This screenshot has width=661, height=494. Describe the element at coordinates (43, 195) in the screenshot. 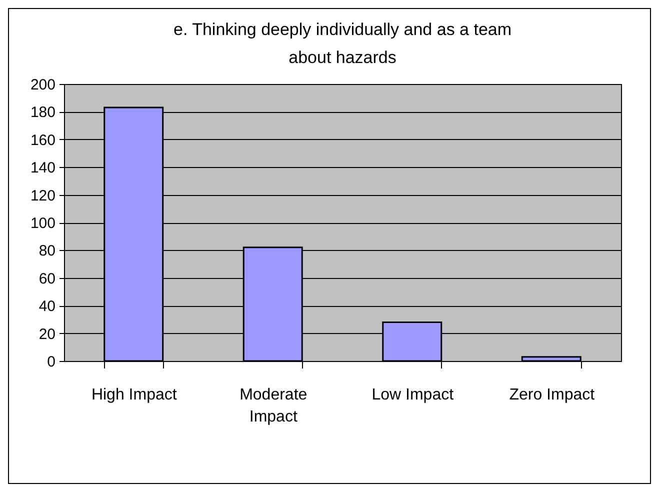

I see `y-tick-label: 120` at that location.